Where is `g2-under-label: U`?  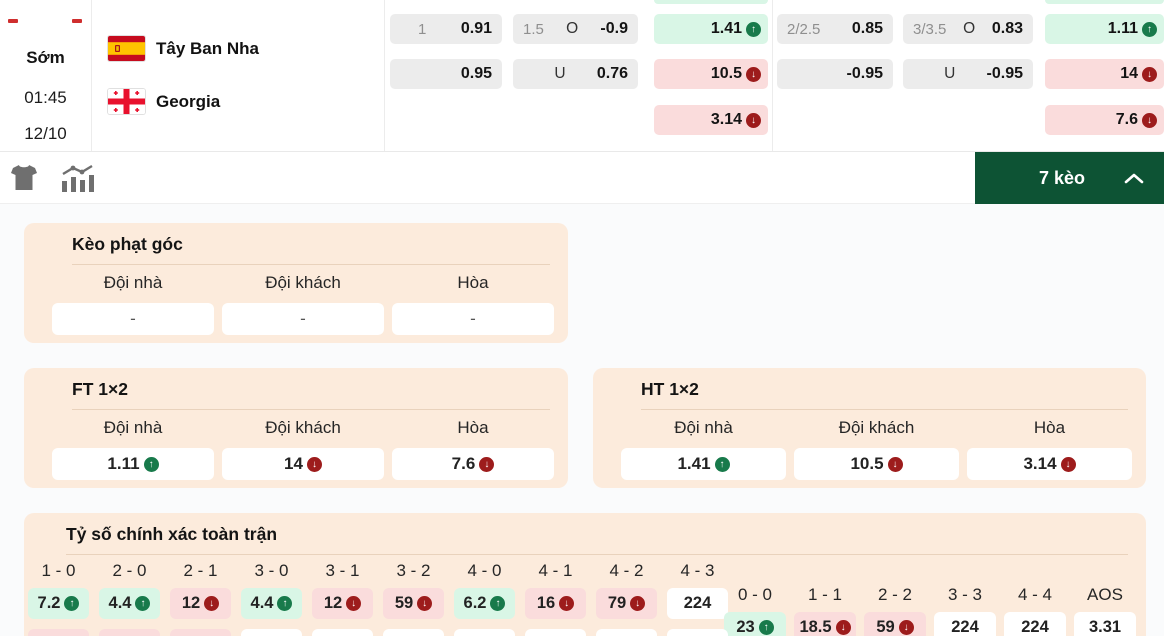
g2-under-label: U is located at coordinates (950, 73).